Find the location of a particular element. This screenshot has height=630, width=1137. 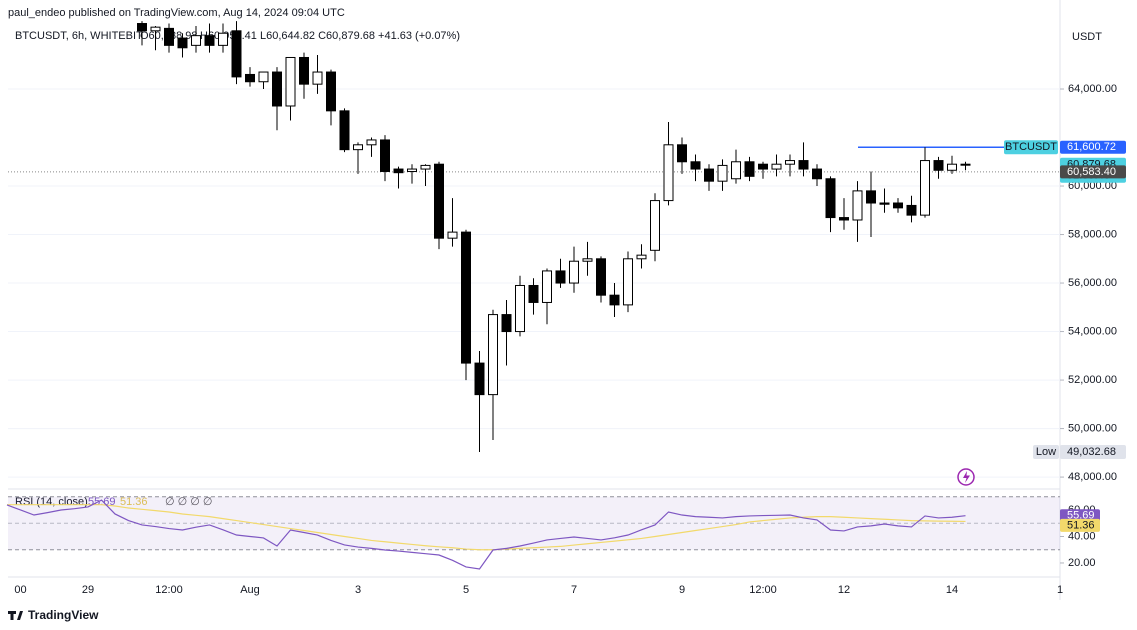

y-tick-label: 56,000.00 is located at coordinates (1092, 283).